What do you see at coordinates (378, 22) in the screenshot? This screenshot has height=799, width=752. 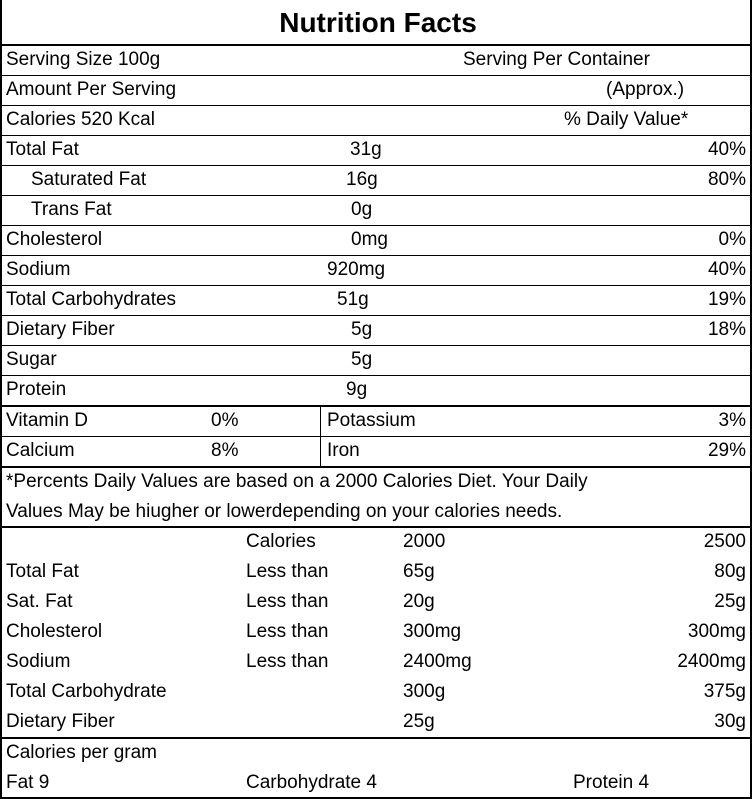 I see `label-title: Nutrition Facts` at bounding box center [378, 22].